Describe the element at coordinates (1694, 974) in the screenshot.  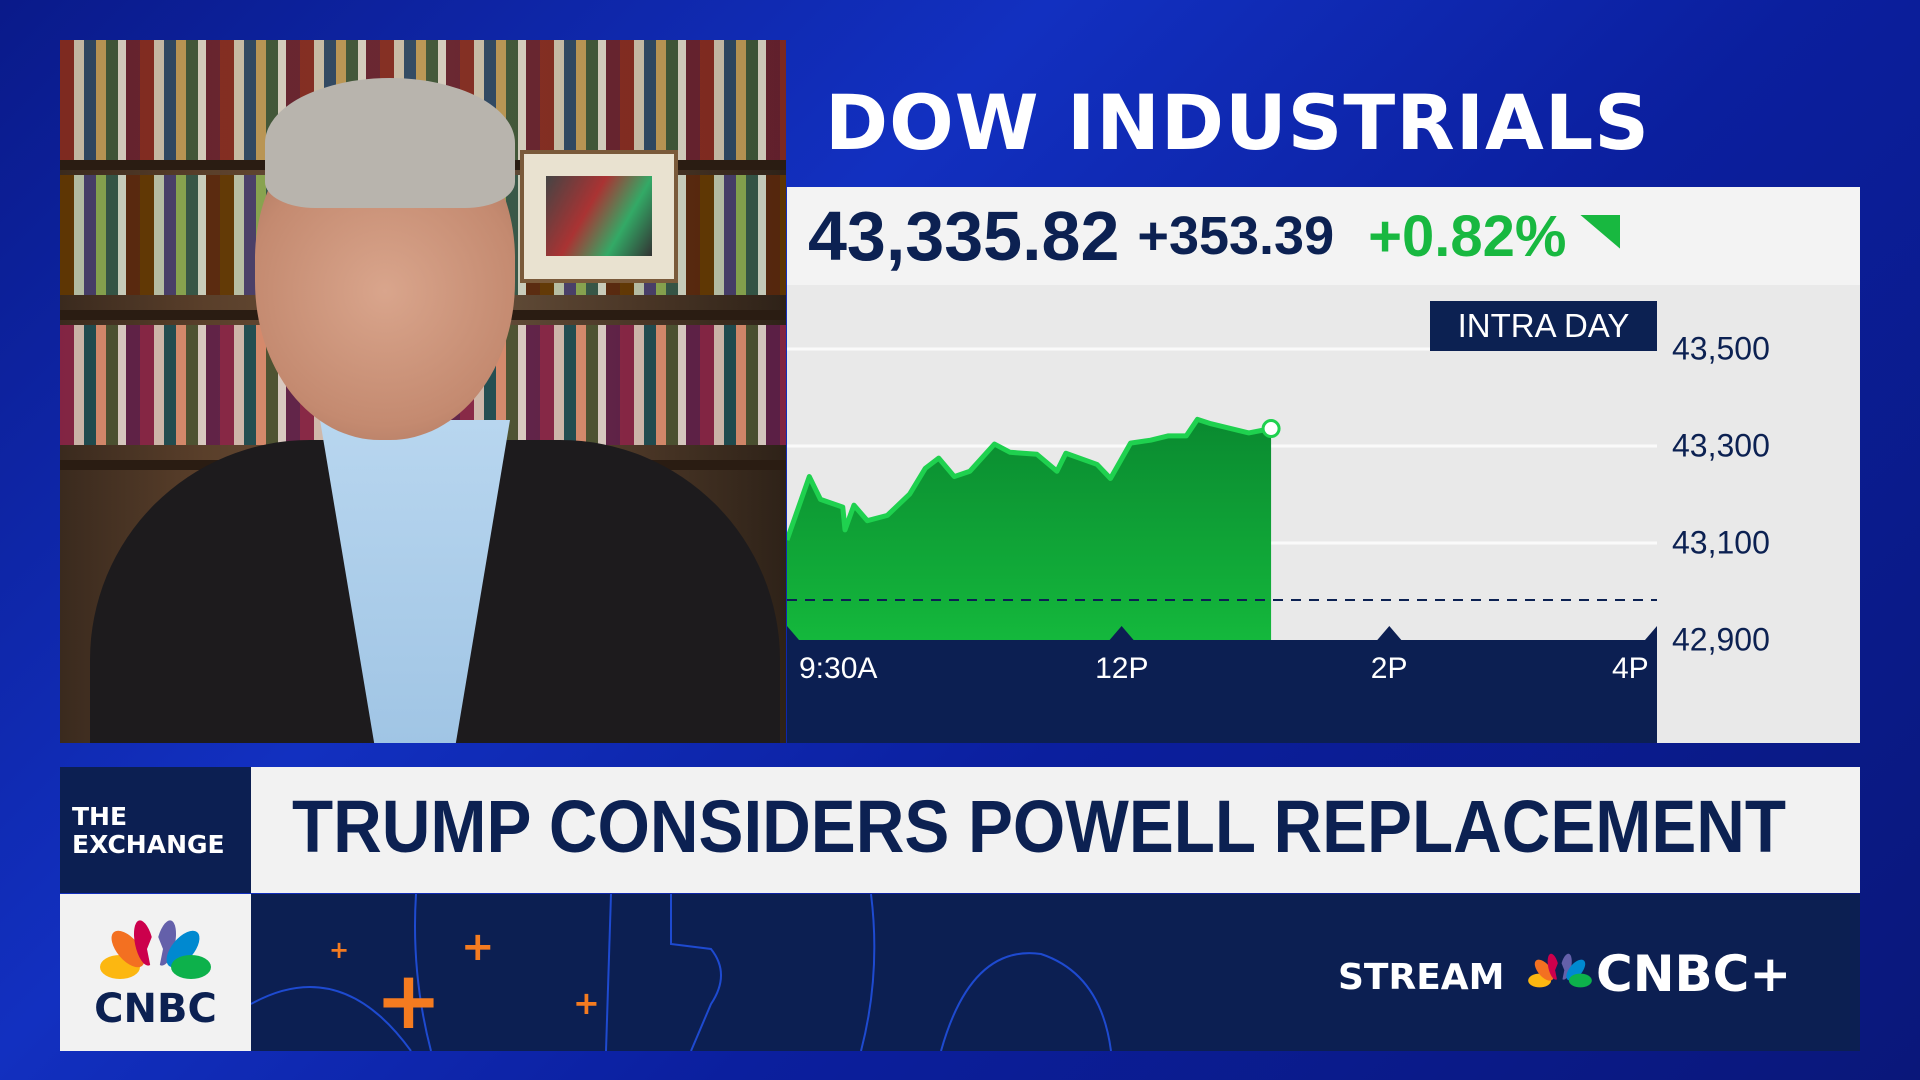
I see `cnbc-plus-brand: CNBC+` at that location.